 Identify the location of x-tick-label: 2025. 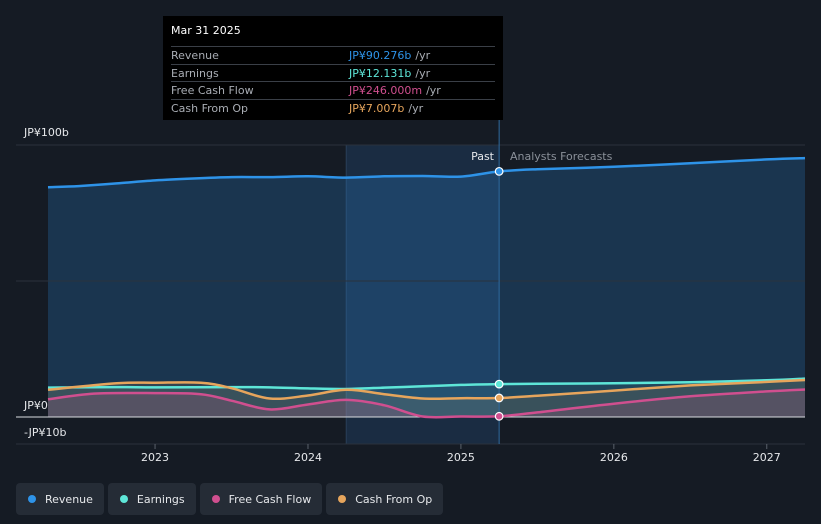
(461, 457).